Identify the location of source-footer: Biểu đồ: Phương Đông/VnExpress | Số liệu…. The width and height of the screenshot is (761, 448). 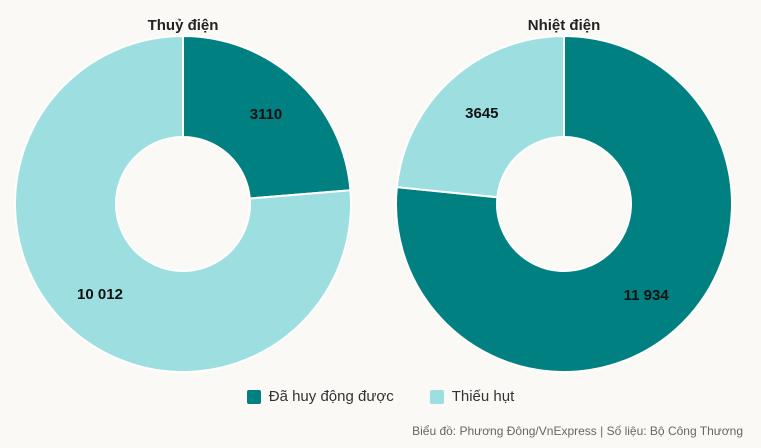
(577, 431).